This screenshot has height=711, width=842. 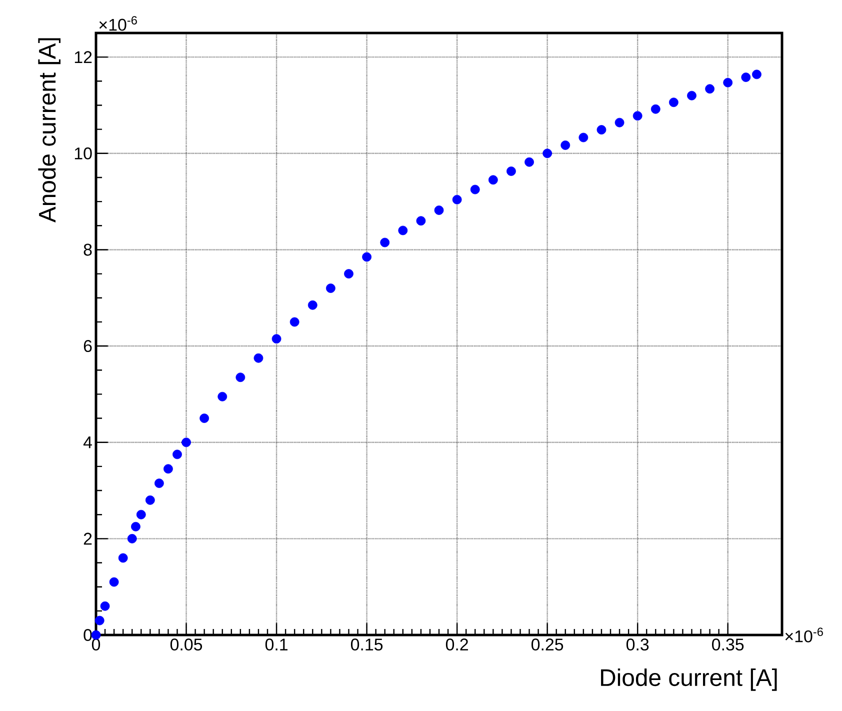 I want to click on y-tick-label: 2, so click(x=88, y=538).